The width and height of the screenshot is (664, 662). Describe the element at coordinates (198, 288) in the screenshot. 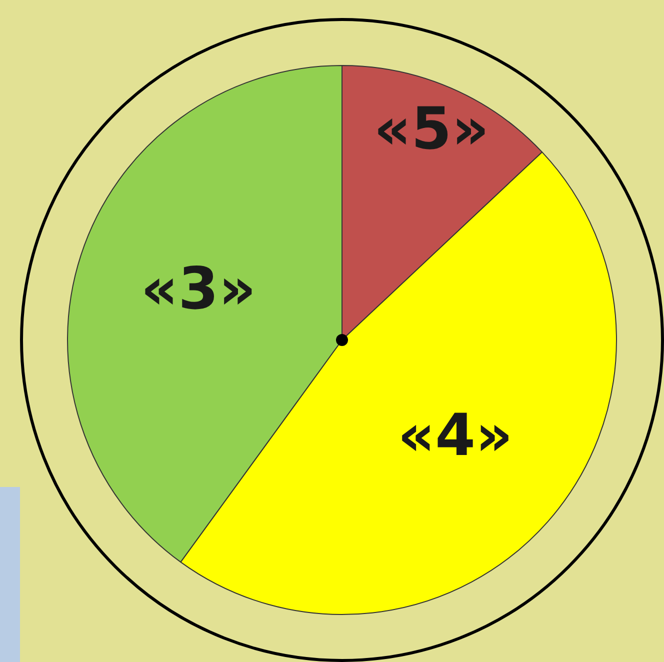

I see `slice-label: «3»` at that location.